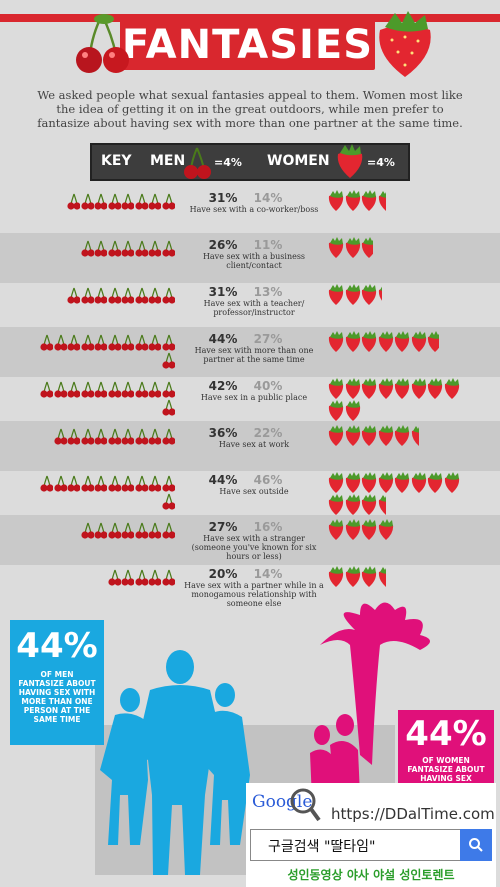 This screenshot has width=500, height=887. What do you see at coordinates (223, 245) in the screenshot?
I see `men-percent: 26%` at bounding box center [223, 245].